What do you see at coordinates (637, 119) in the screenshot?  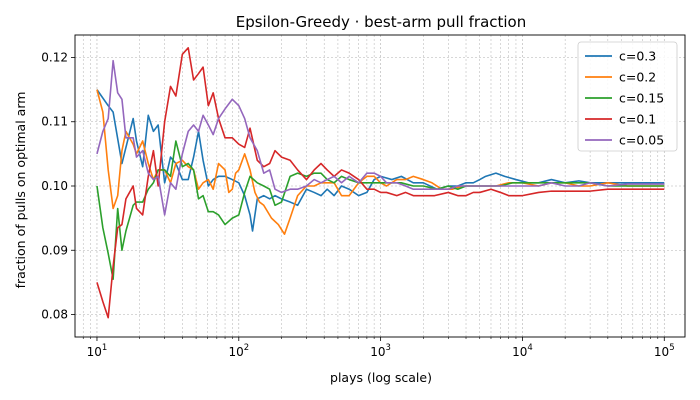 I see `legend-label: c=0.1` at bounding box center [637, 119].